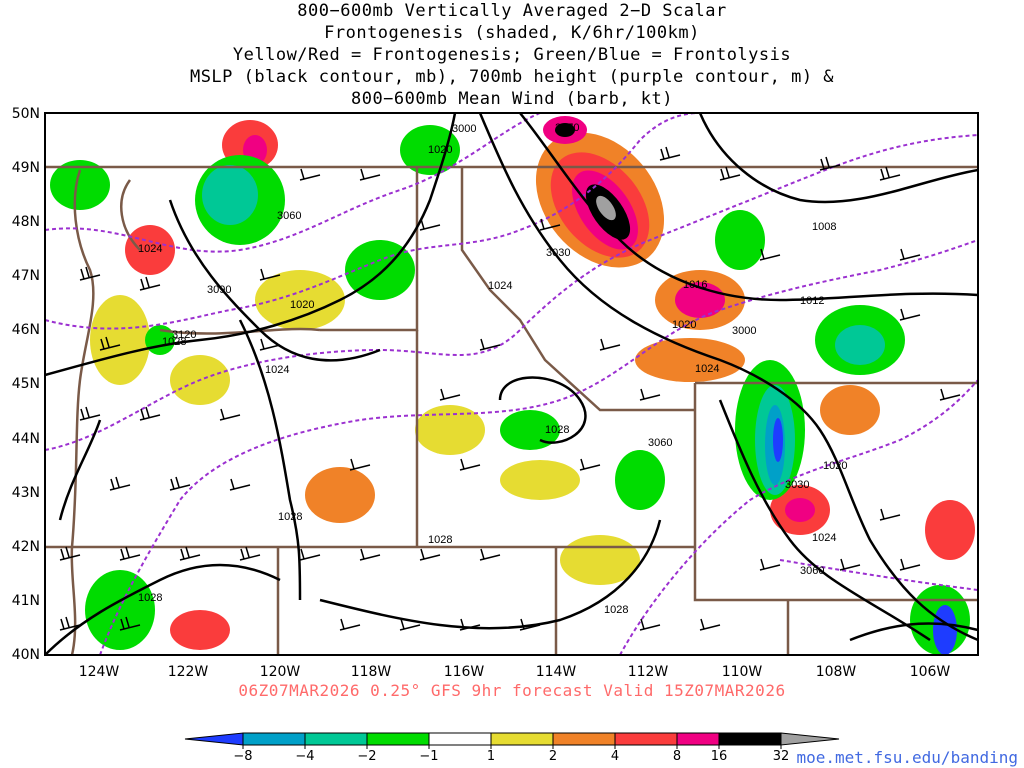 This screenshot has height=768, width=1024. I want to click on lat-label: 45N, so click(26, 384).